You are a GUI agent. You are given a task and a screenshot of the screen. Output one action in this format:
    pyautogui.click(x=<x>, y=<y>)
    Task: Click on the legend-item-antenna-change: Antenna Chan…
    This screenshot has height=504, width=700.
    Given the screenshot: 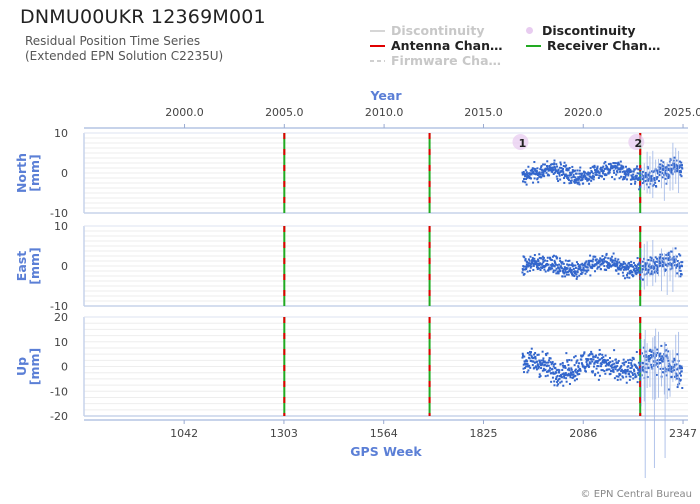 What is the action you would take?
    pyautogui.click(x=436, y=45)
    